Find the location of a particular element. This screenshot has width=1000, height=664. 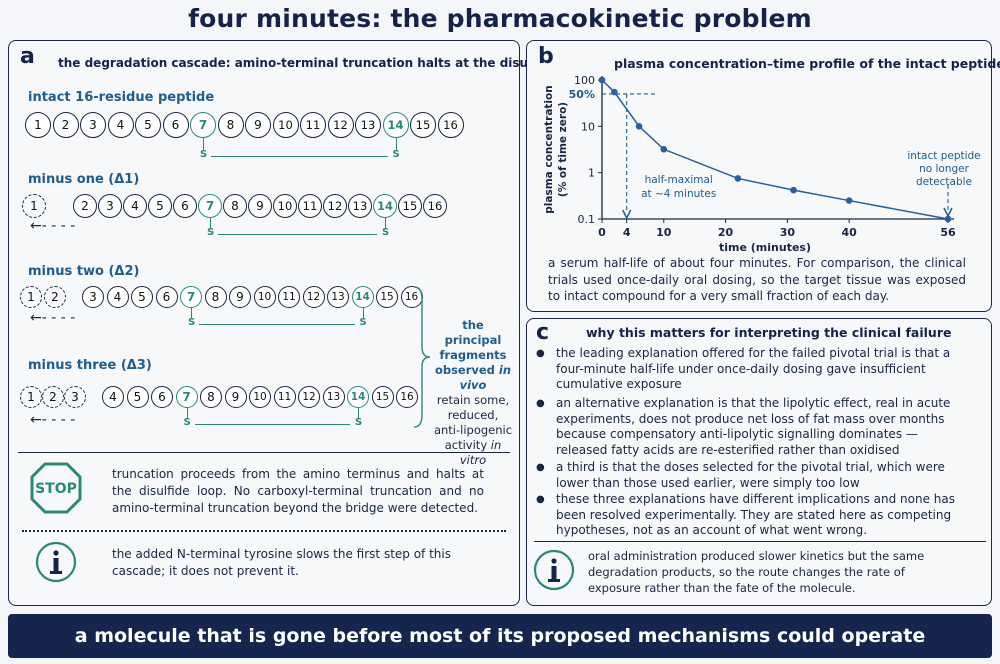

y-tick-label: 1 is located at coordinates (591, 173).